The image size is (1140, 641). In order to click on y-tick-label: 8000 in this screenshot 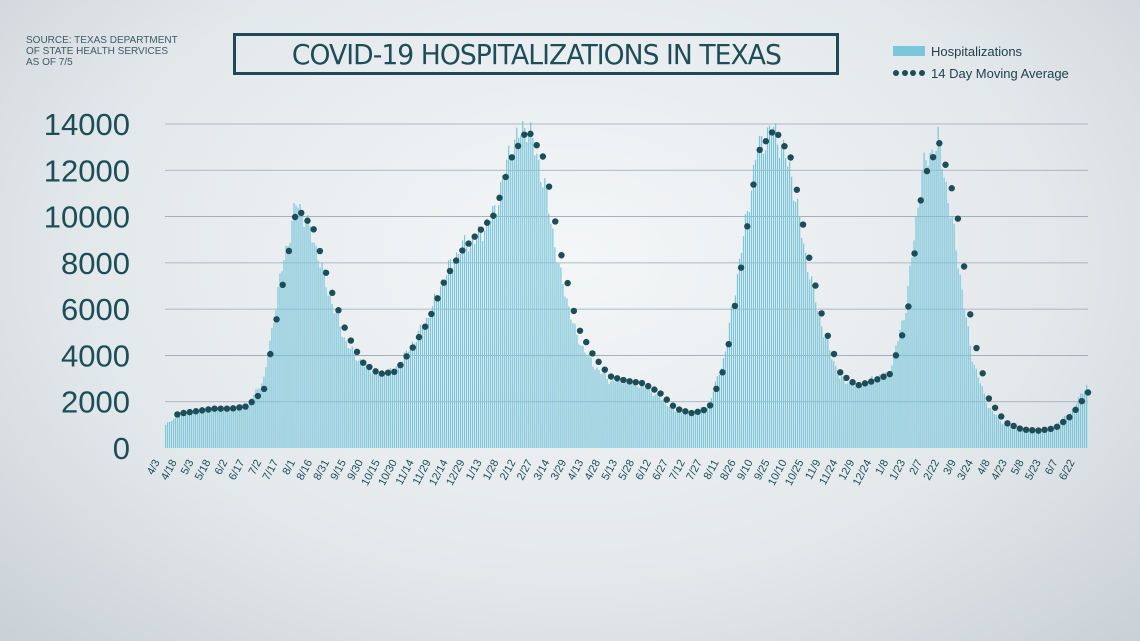, I will do `click(95, 263)`.